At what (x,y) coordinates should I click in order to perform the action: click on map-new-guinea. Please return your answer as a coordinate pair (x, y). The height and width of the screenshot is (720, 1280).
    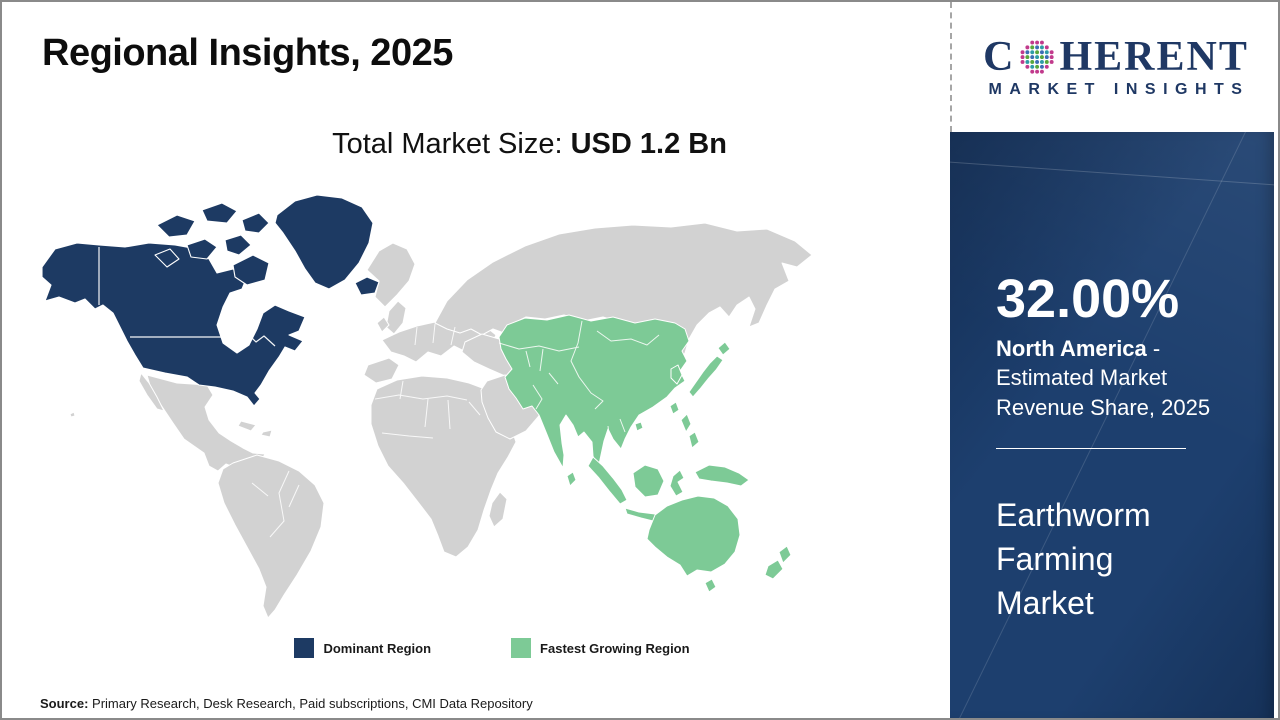
    Looking at the image, I should click on (722, 475).